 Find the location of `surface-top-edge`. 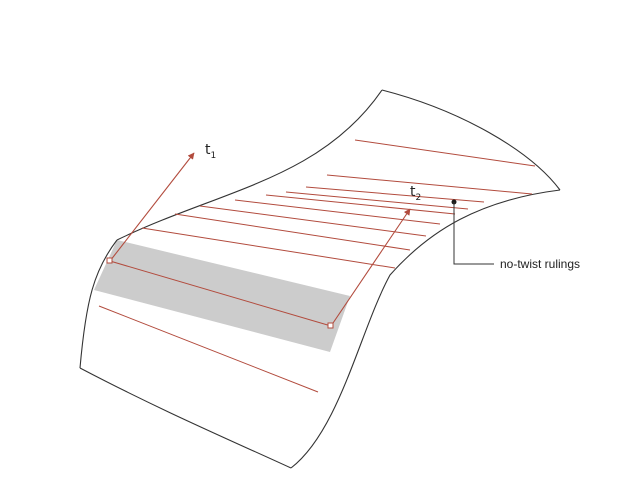

surface-top-edge is located at coordinates (249, 165).